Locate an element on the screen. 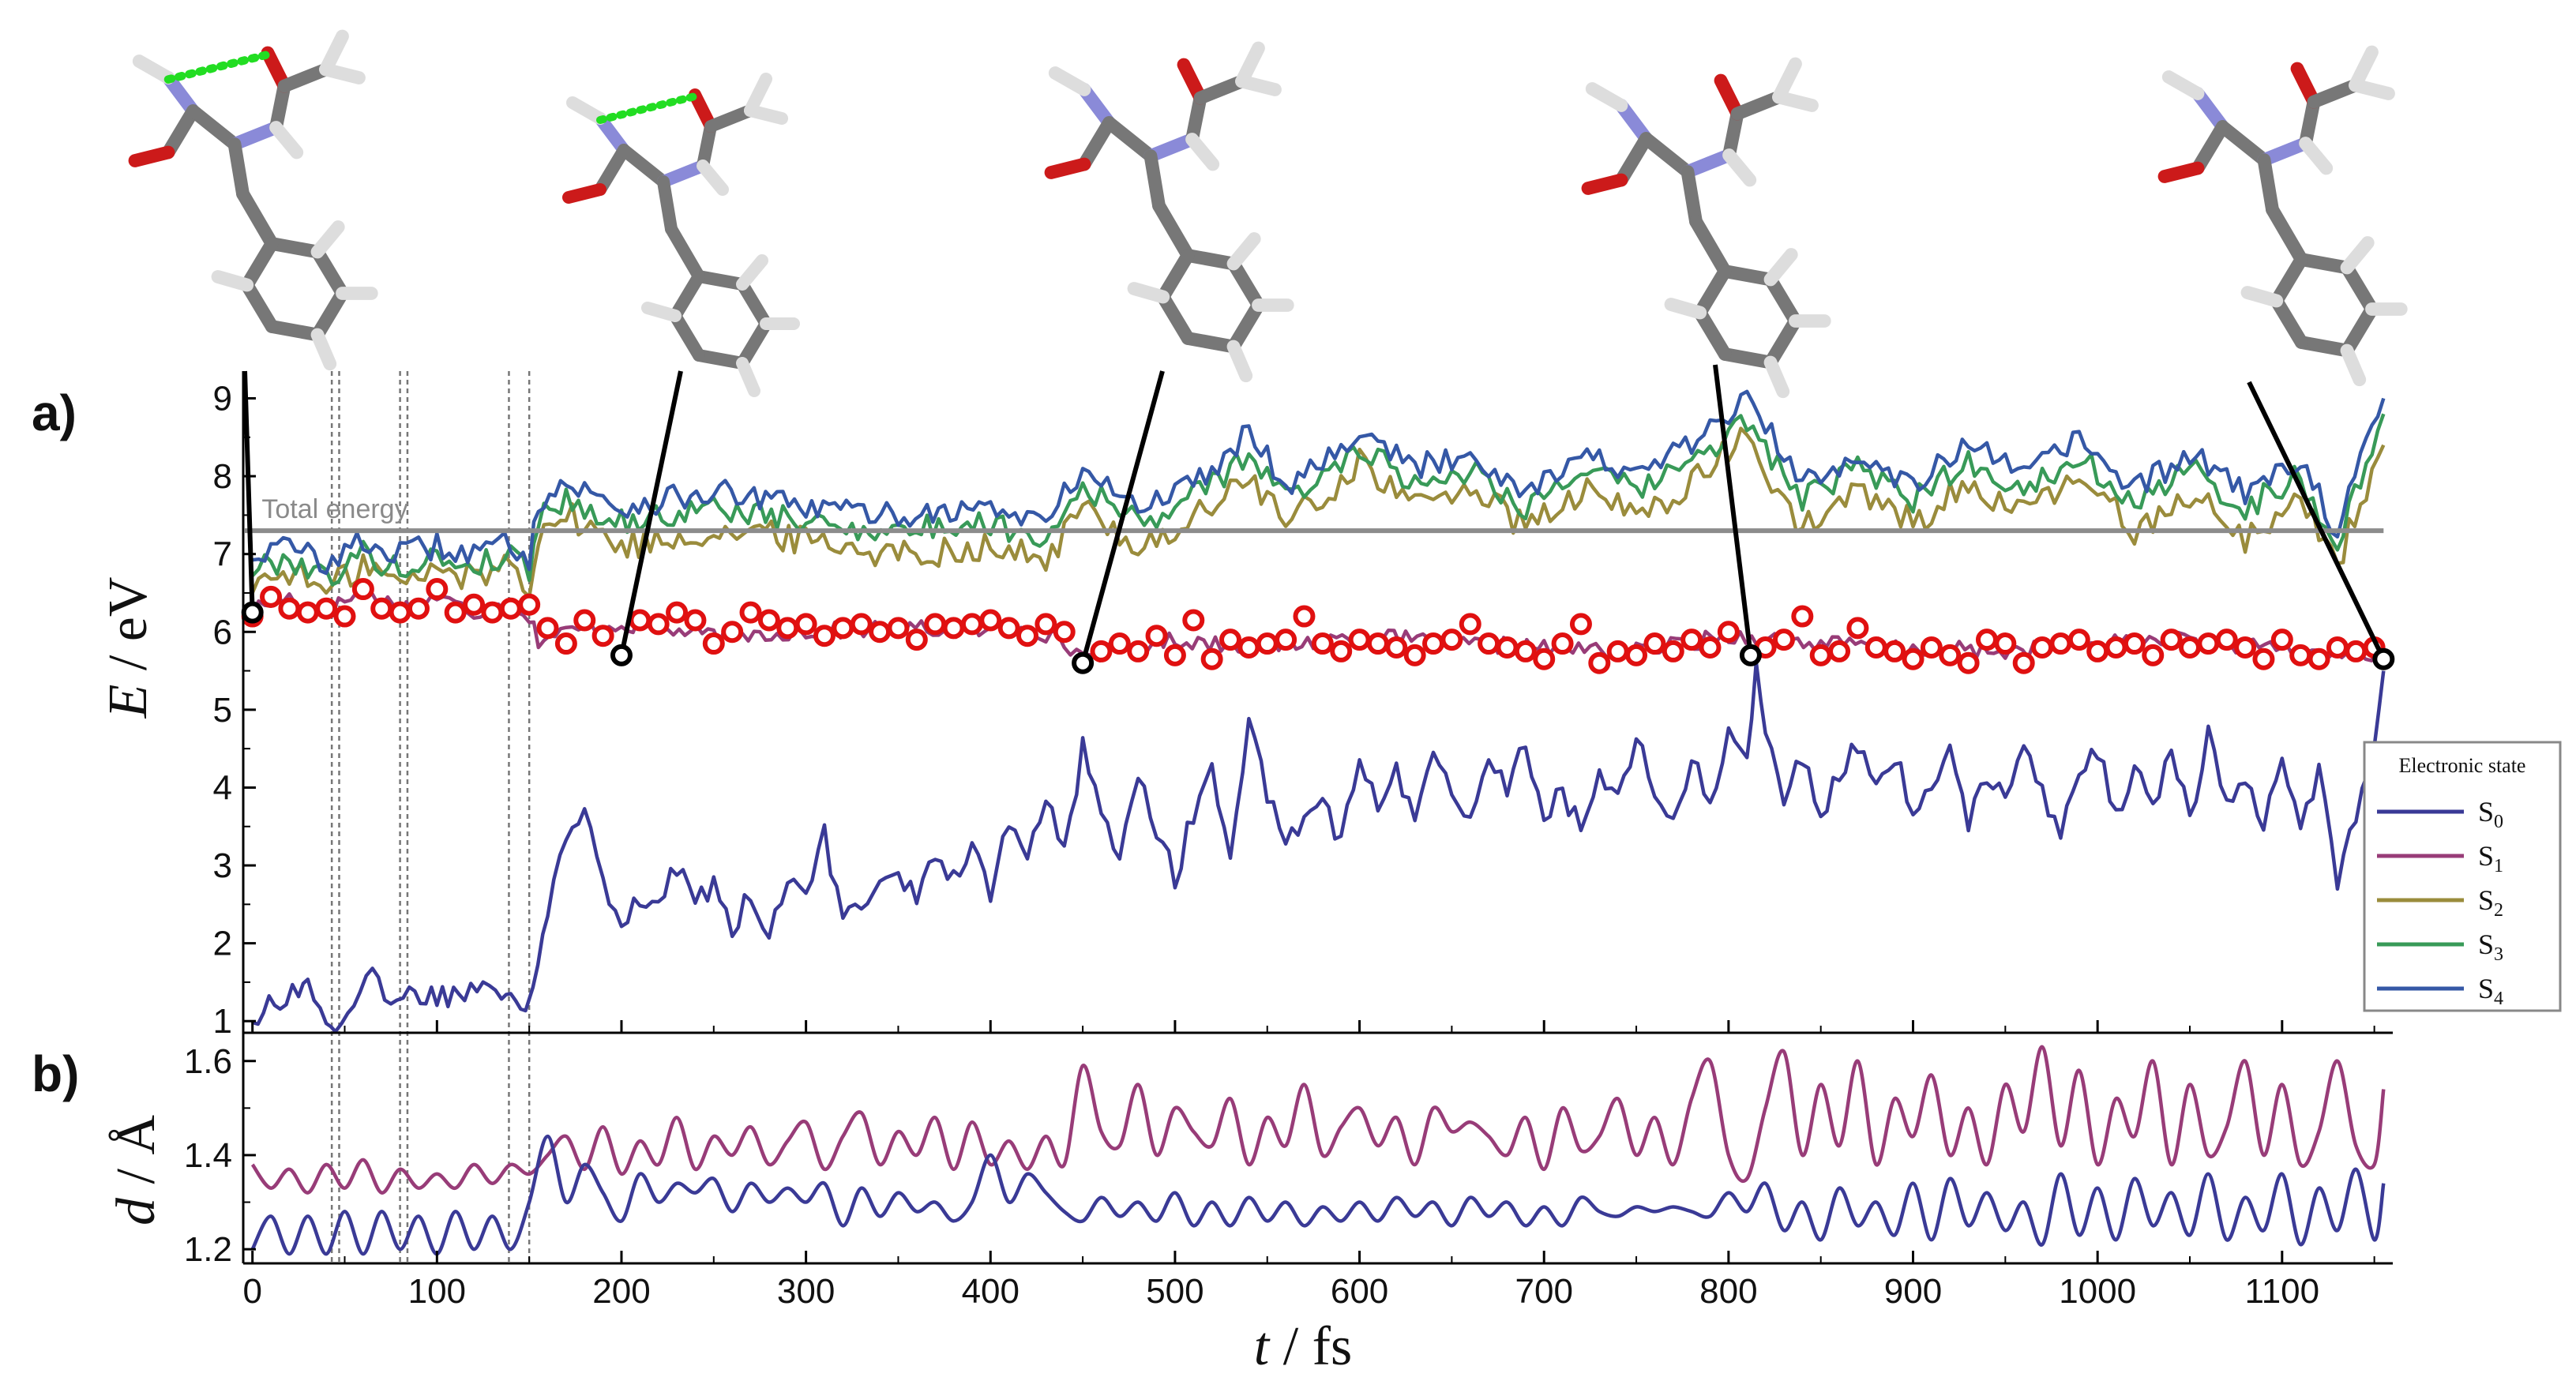 Image resolution: width=2576 pixels, height=1396 pixels. energy-y-tick-label: 8 is located at coordinates (222, 476).